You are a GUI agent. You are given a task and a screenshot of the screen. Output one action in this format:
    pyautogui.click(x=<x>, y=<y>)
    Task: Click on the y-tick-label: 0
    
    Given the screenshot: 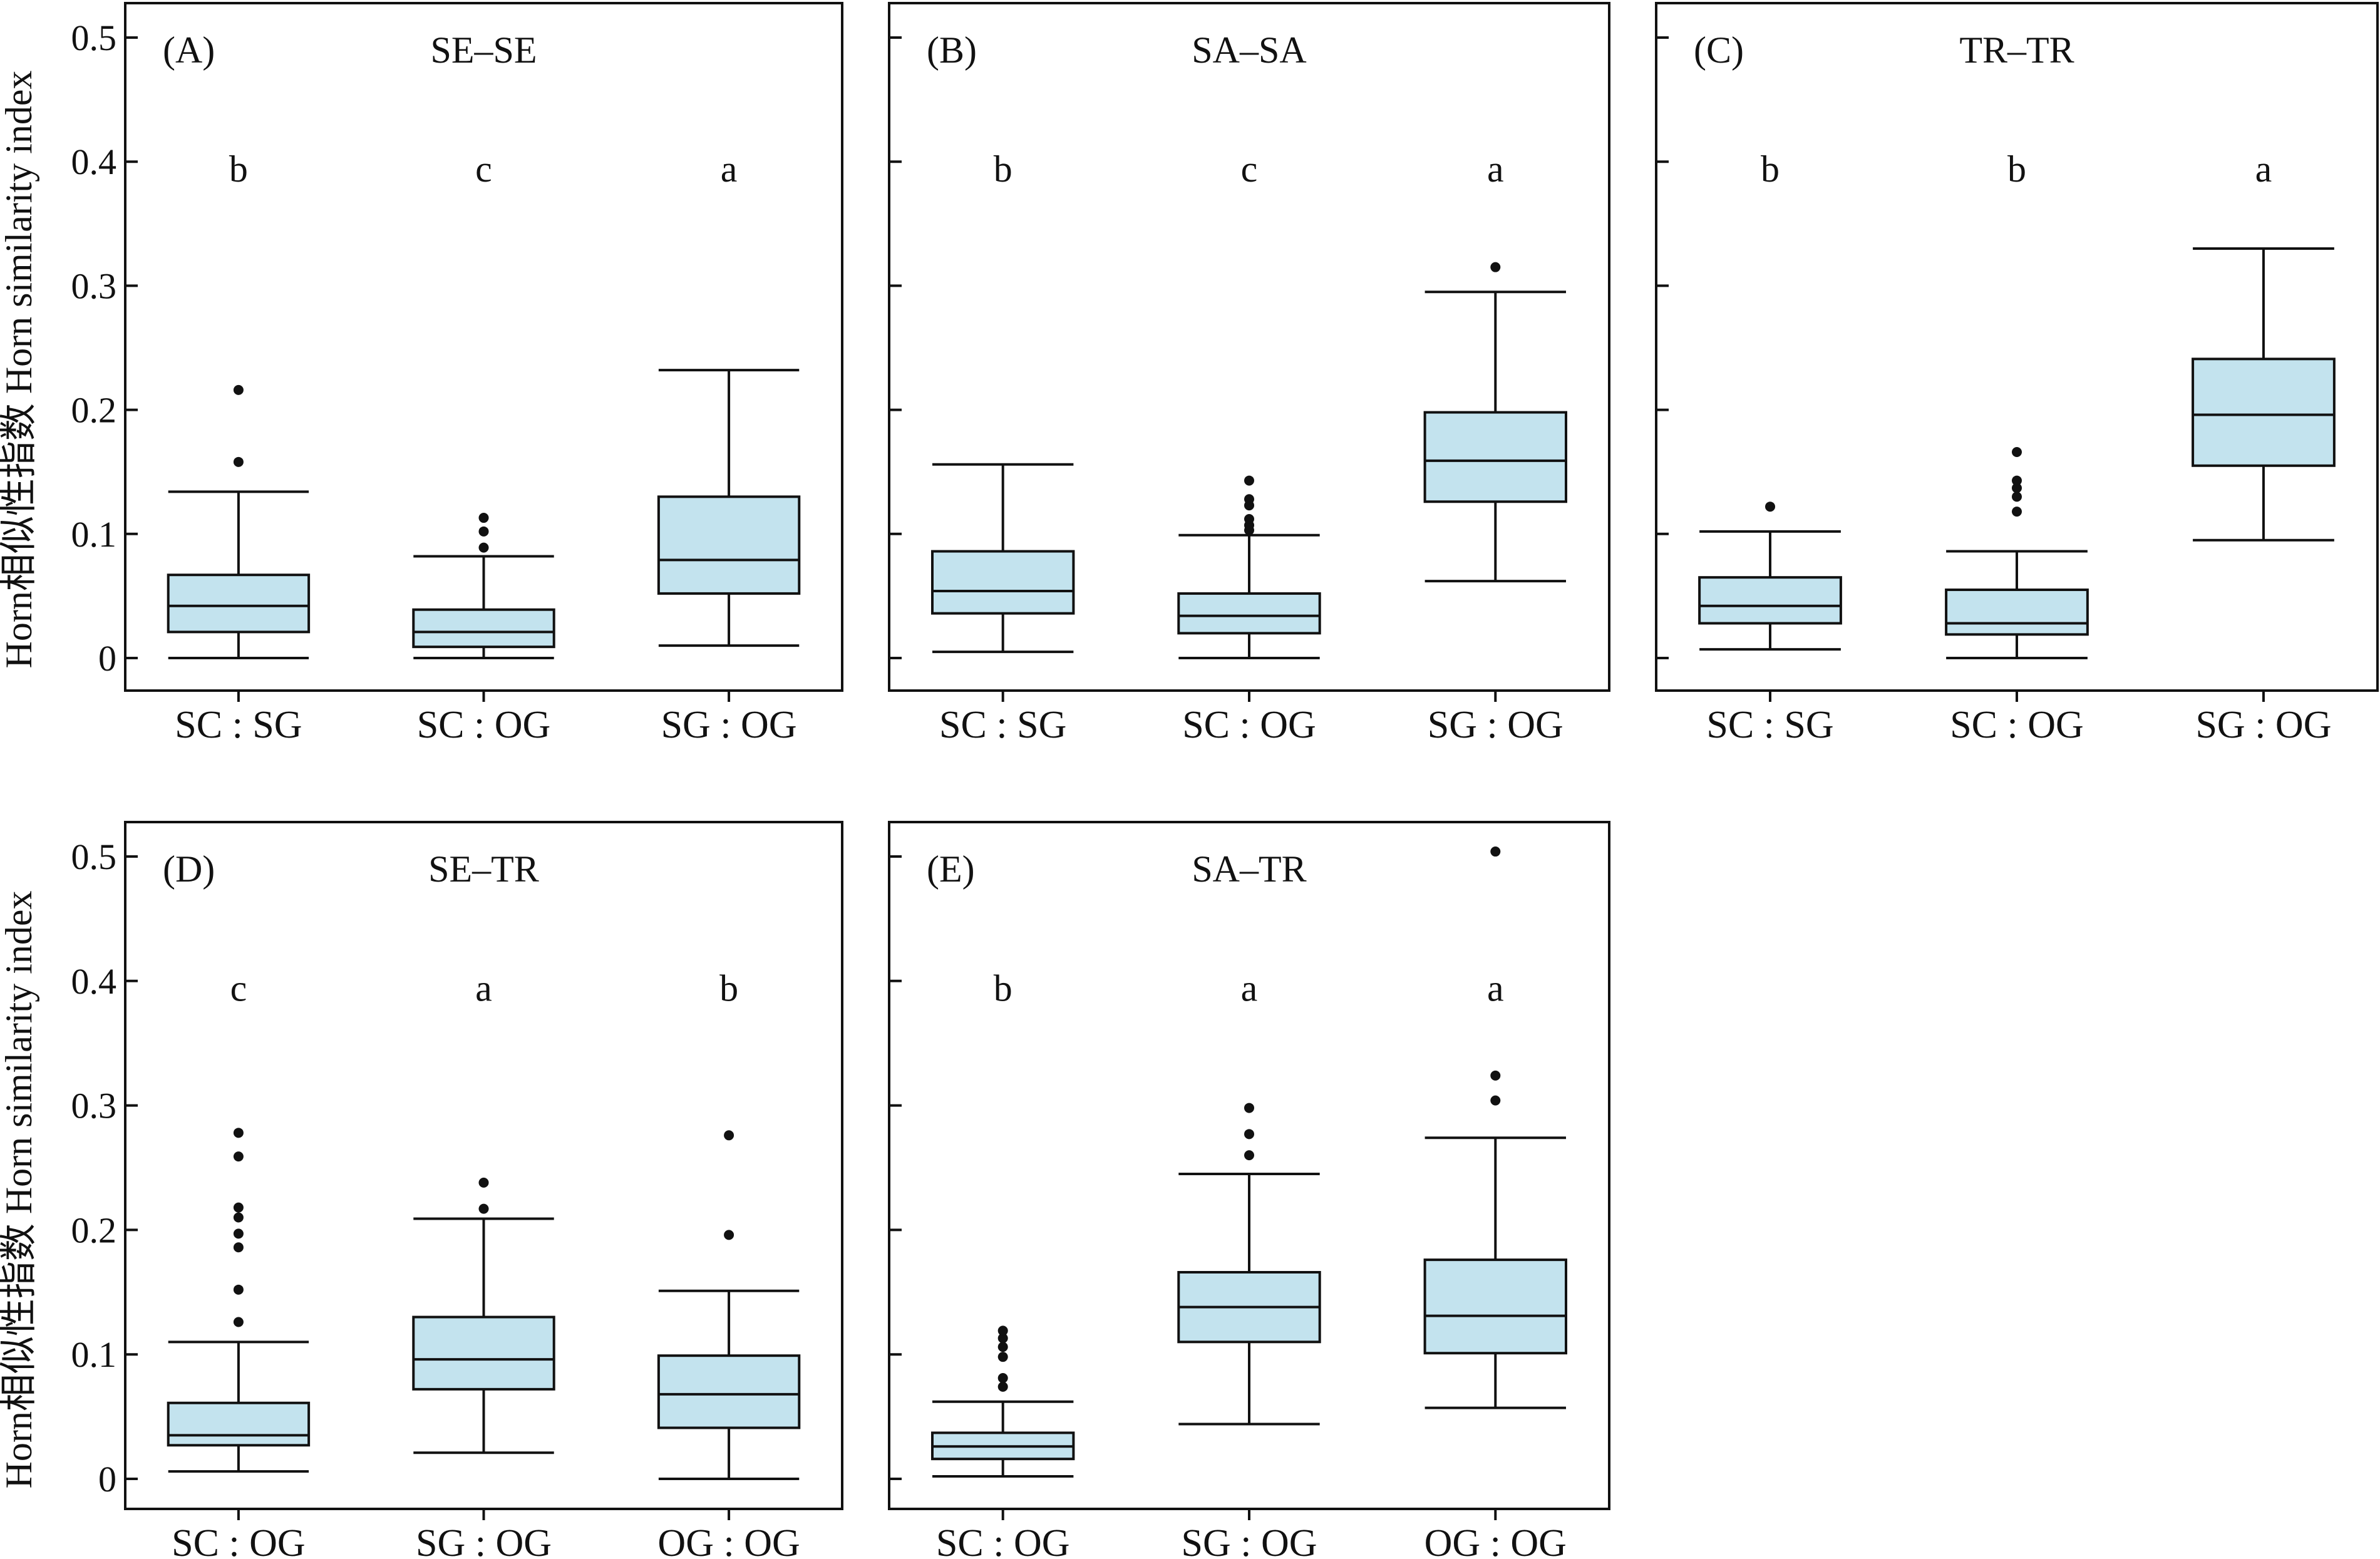 What is the action you would take?
    pyautogui.click(x=107, y=658)
    